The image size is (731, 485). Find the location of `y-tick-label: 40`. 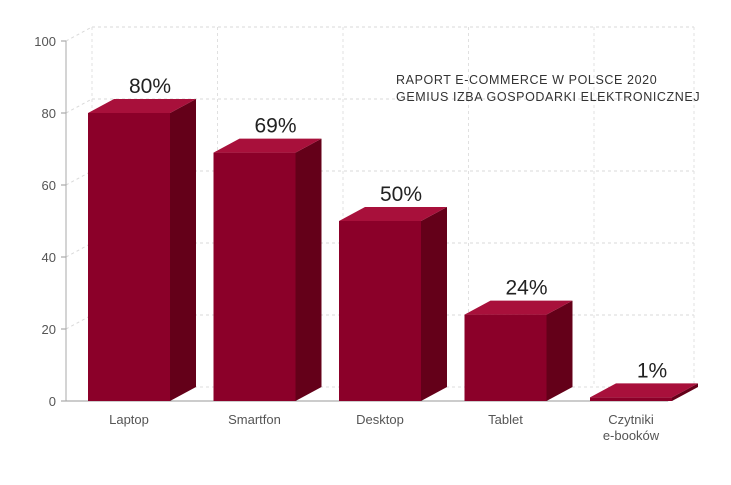

y-tick-label: 40 is located at coordinates (49, 257).